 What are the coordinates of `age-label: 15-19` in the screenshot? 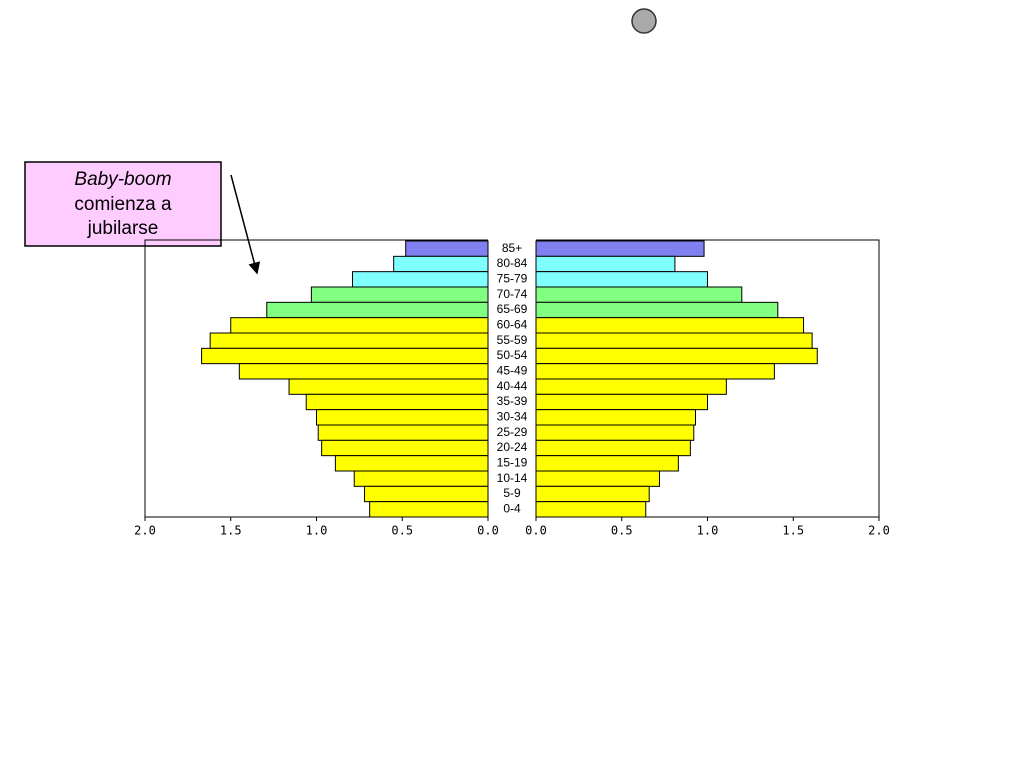 It's located at (512, 463).